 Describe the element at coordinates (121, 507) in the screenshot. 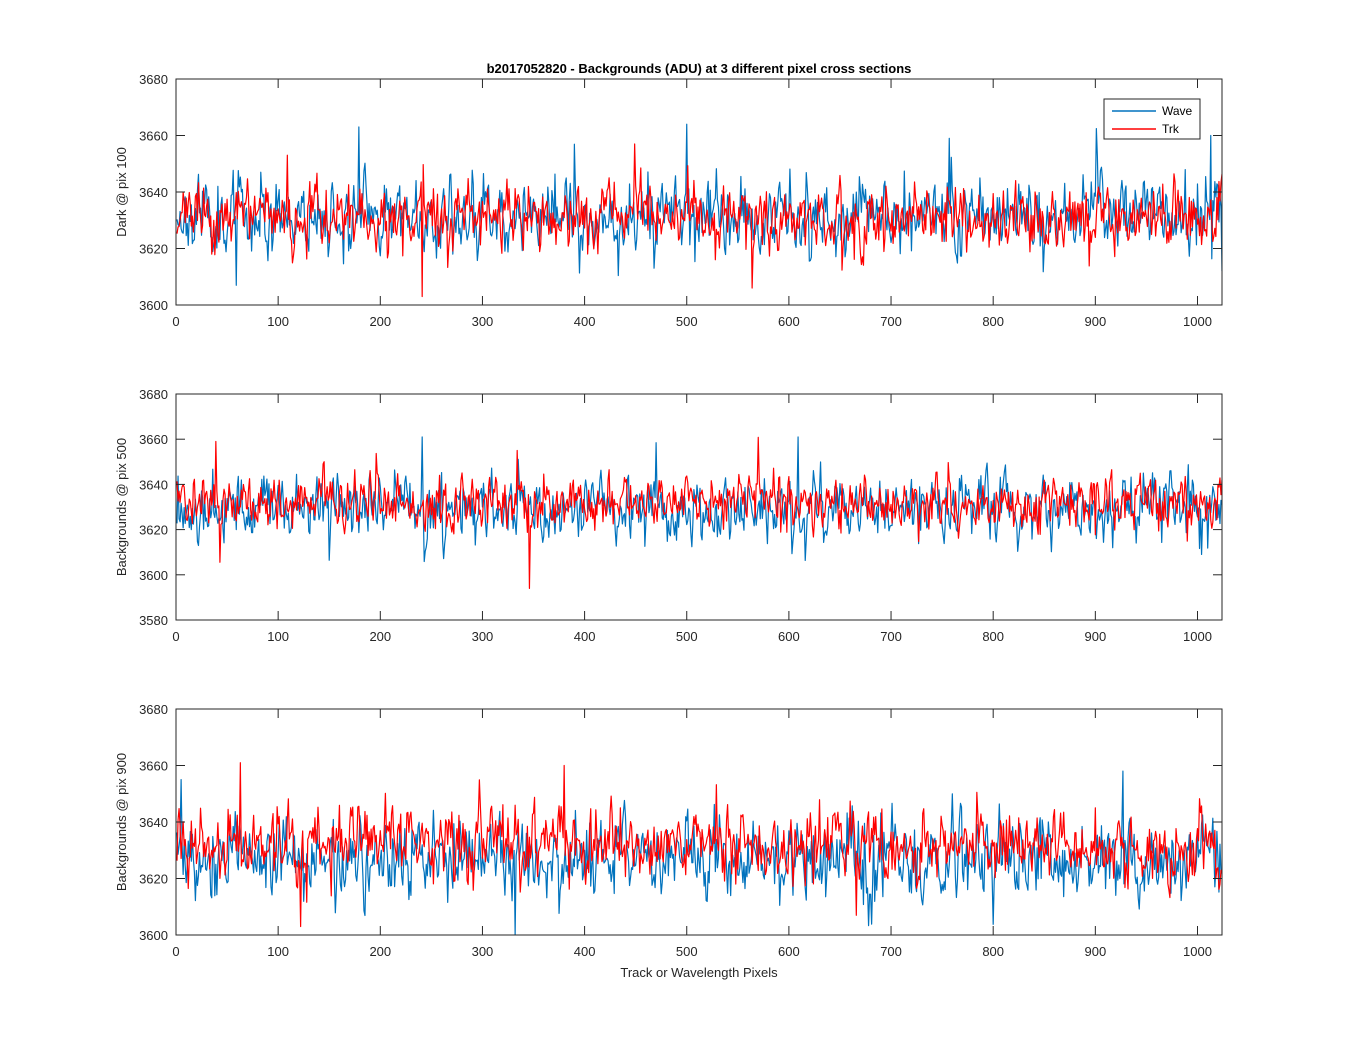

I see `y-axis-label-middle: Backgrounds @ pix 500` at that location.